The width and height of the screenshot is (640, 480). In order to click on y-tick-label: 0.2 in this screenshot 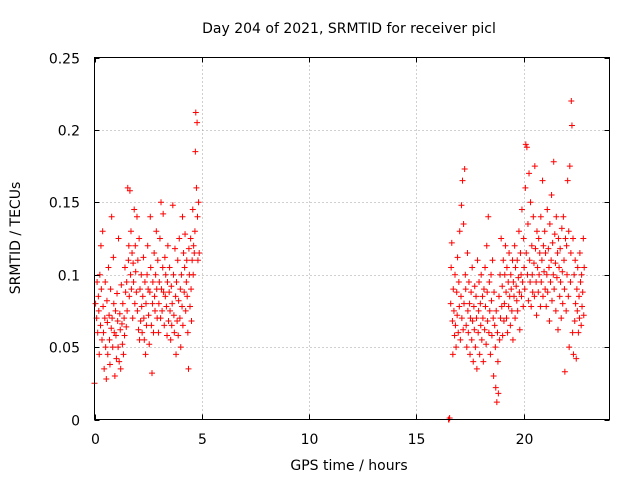, I will do `click(69, 132)`.